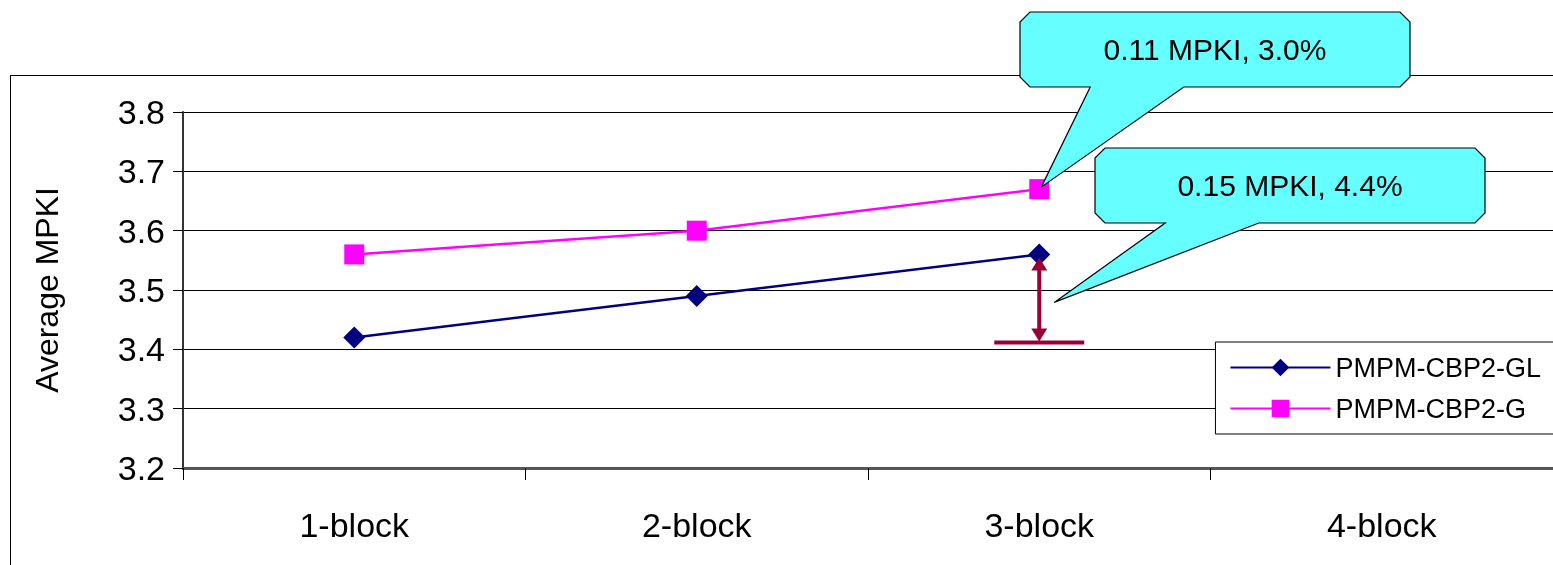 Image resolution: width=1553 pixels, height=565 pixels. I want to click on annotation: 0.15 MPKI, 4.4%, so click(1290, 185).